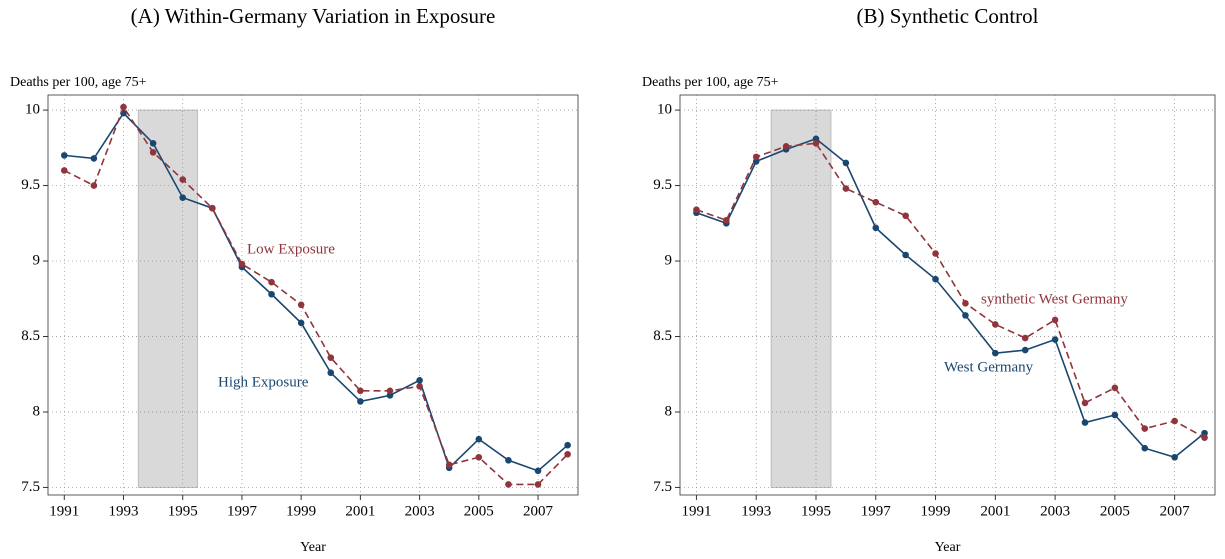 The image size is (1225, 559). What do you see at coordinates (948, 16) in the screenshot?
I see `chart-title: (B) Synthetic Control` at bounding box center [948, 16].